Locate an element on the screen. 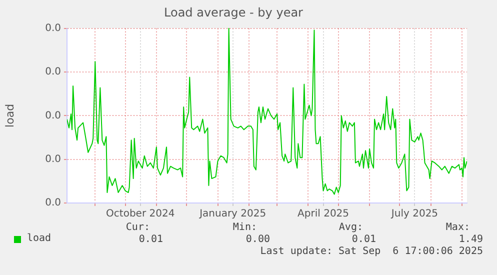 The image size is (497, 275). text: 1.49 is located at coordinates (470, 240).